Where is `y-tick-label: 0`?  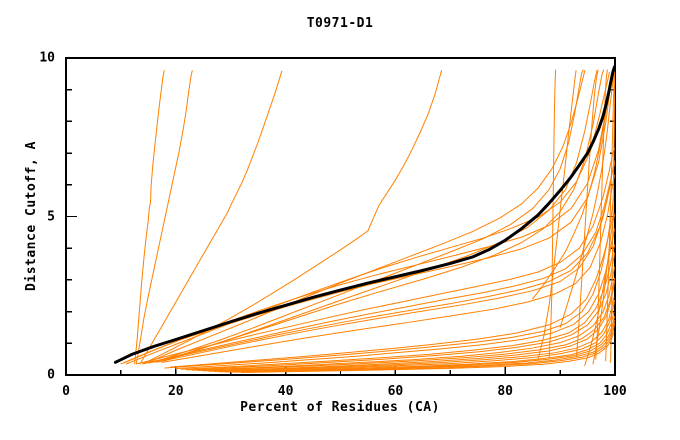 y-tick-label: 0 is located at coordinates (51, 375).